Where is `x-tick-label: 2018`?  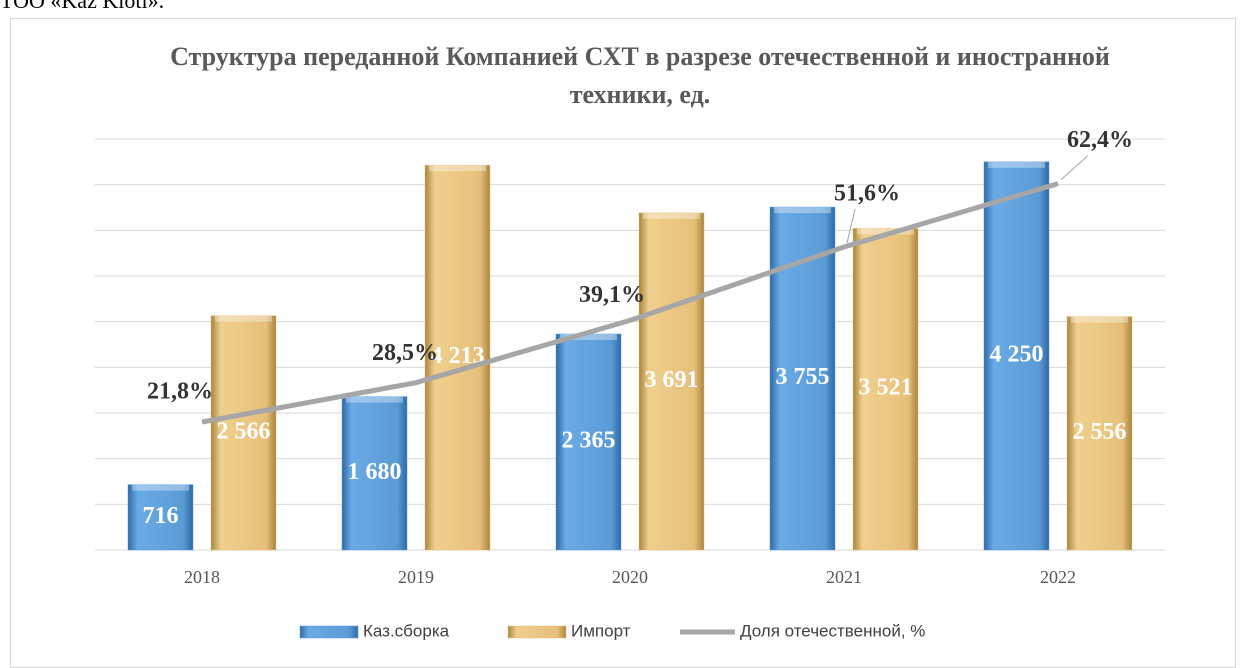
x-tick-label: 2018 is located at coordinates (202, 577).